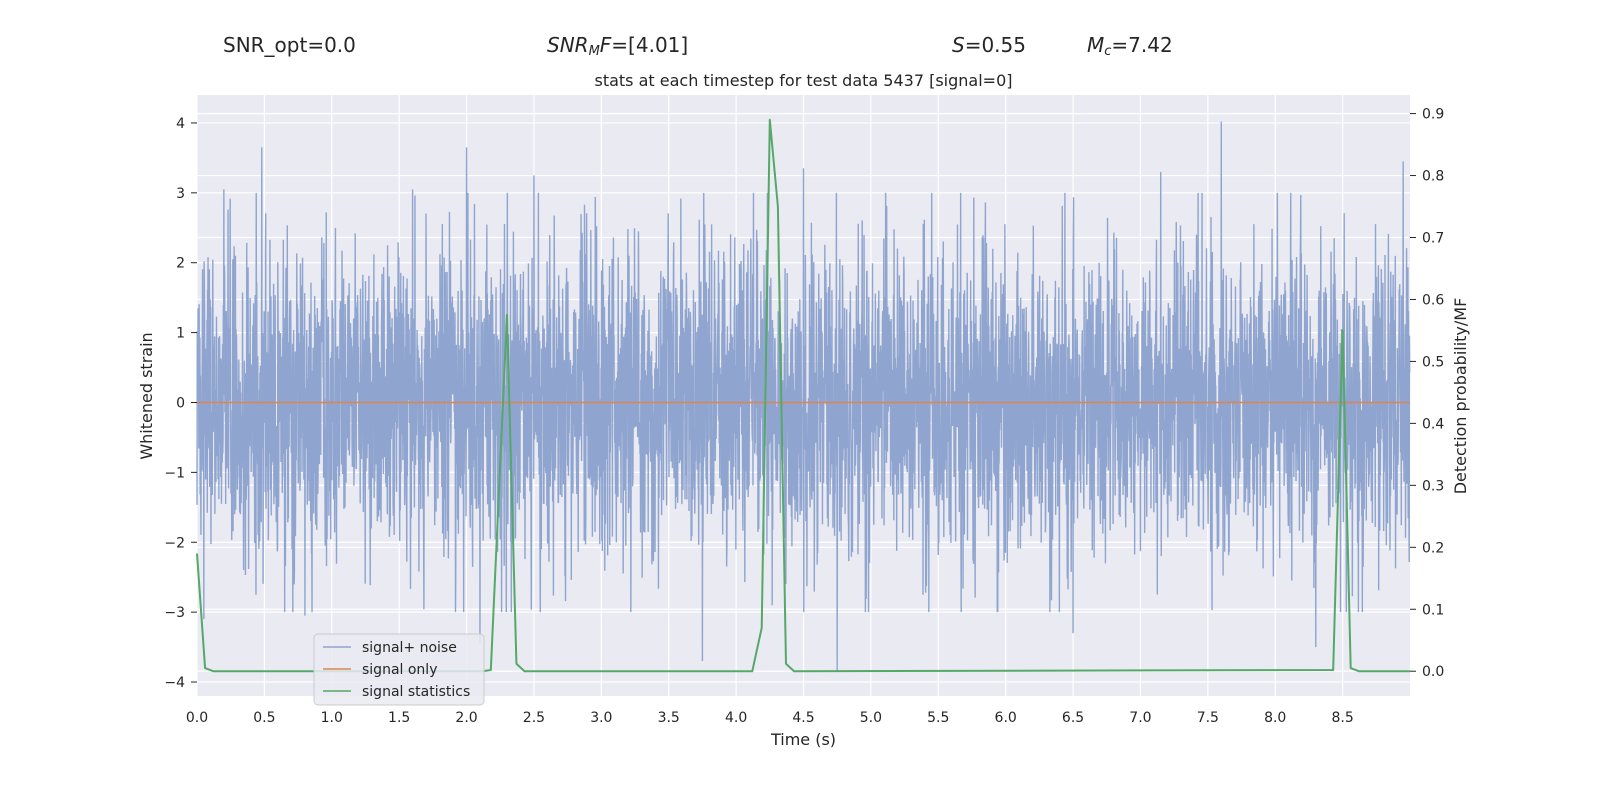 The width and height of the screenshot is (1600, 800). Describe the element at coordinates (1433, 362) in the screenshot. I see `y-right-tick-label: 0.5` at that location.